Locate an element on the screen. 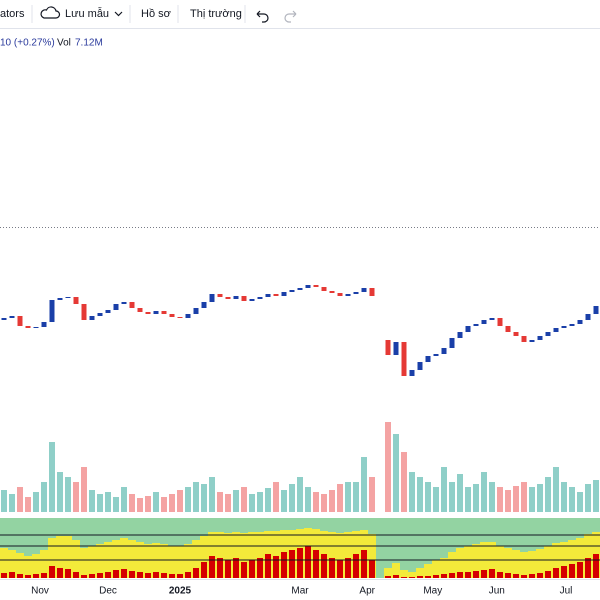  x-tick-label: Dec is located at coordinates (108, 591).